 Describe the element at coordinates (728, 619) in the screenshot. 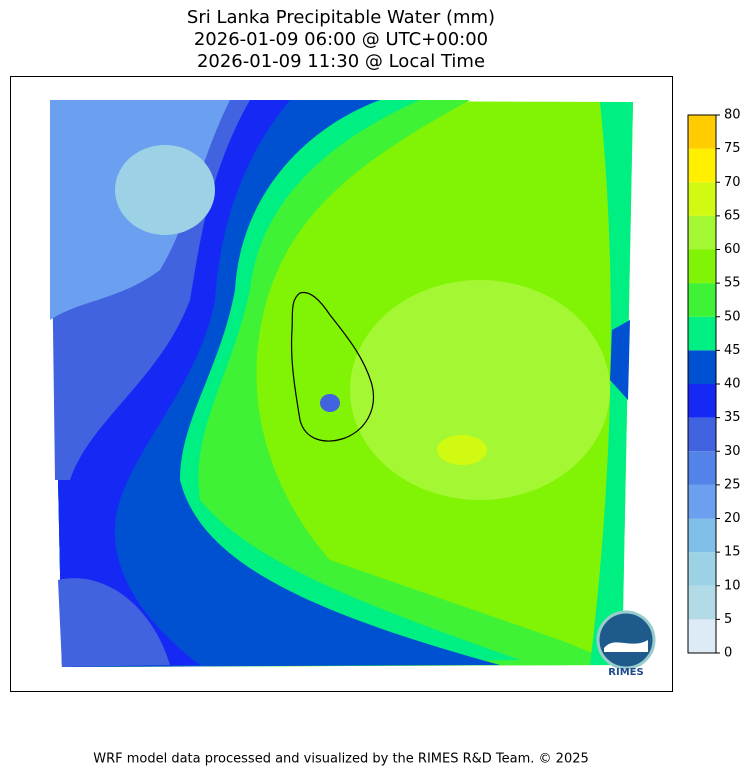

I see `colorbar-tick-label: 5` at that location.